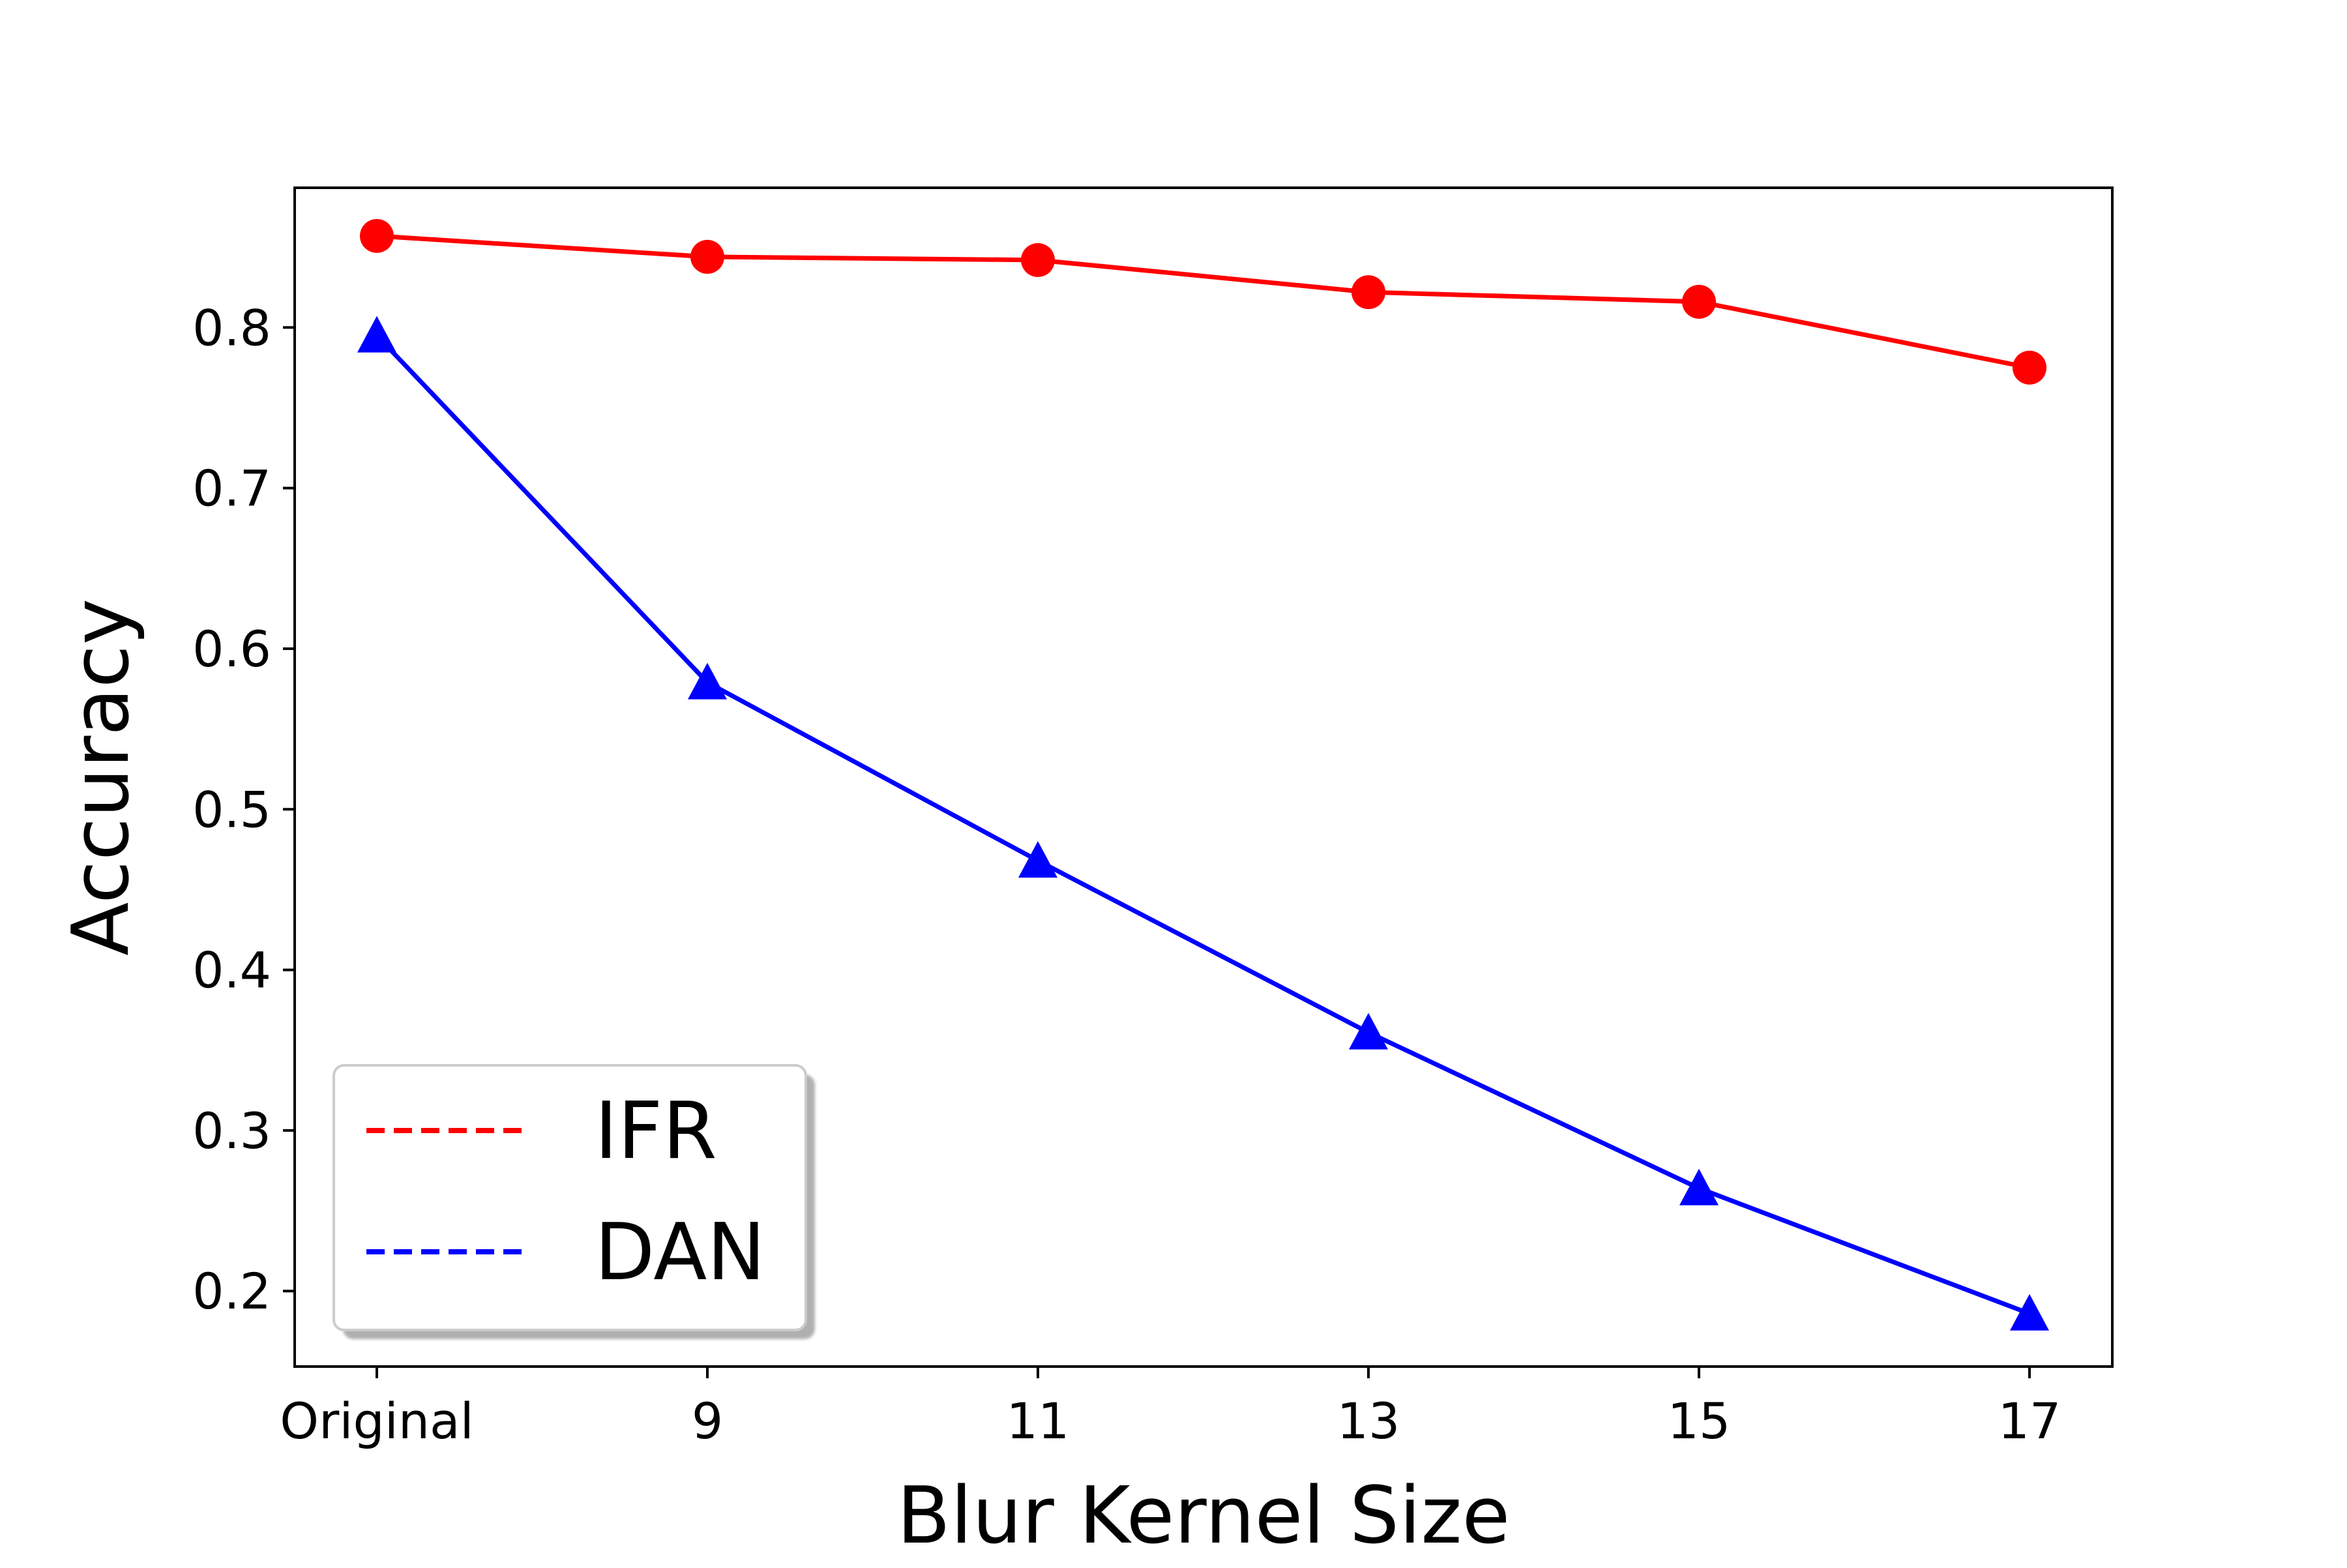  I want to click on series-ifr, so click(1203, 302).